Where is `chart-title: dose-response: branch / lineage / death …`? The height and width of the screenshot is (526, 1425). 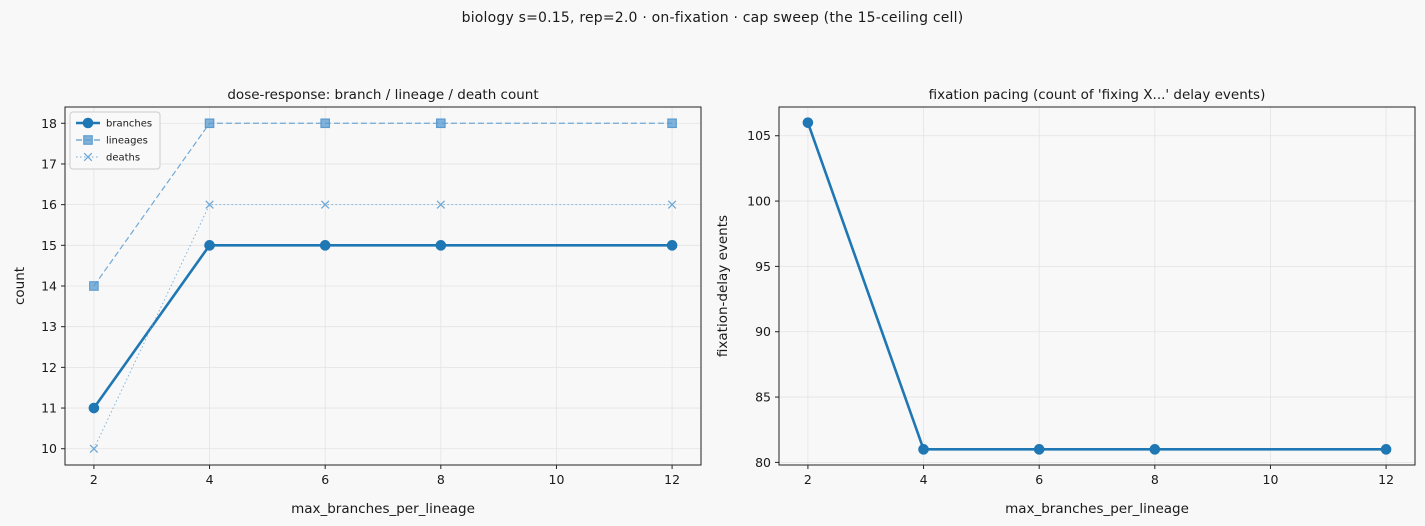
chart-title: dose-response: branch / lineage / death … is located at coordinates (382, 95).